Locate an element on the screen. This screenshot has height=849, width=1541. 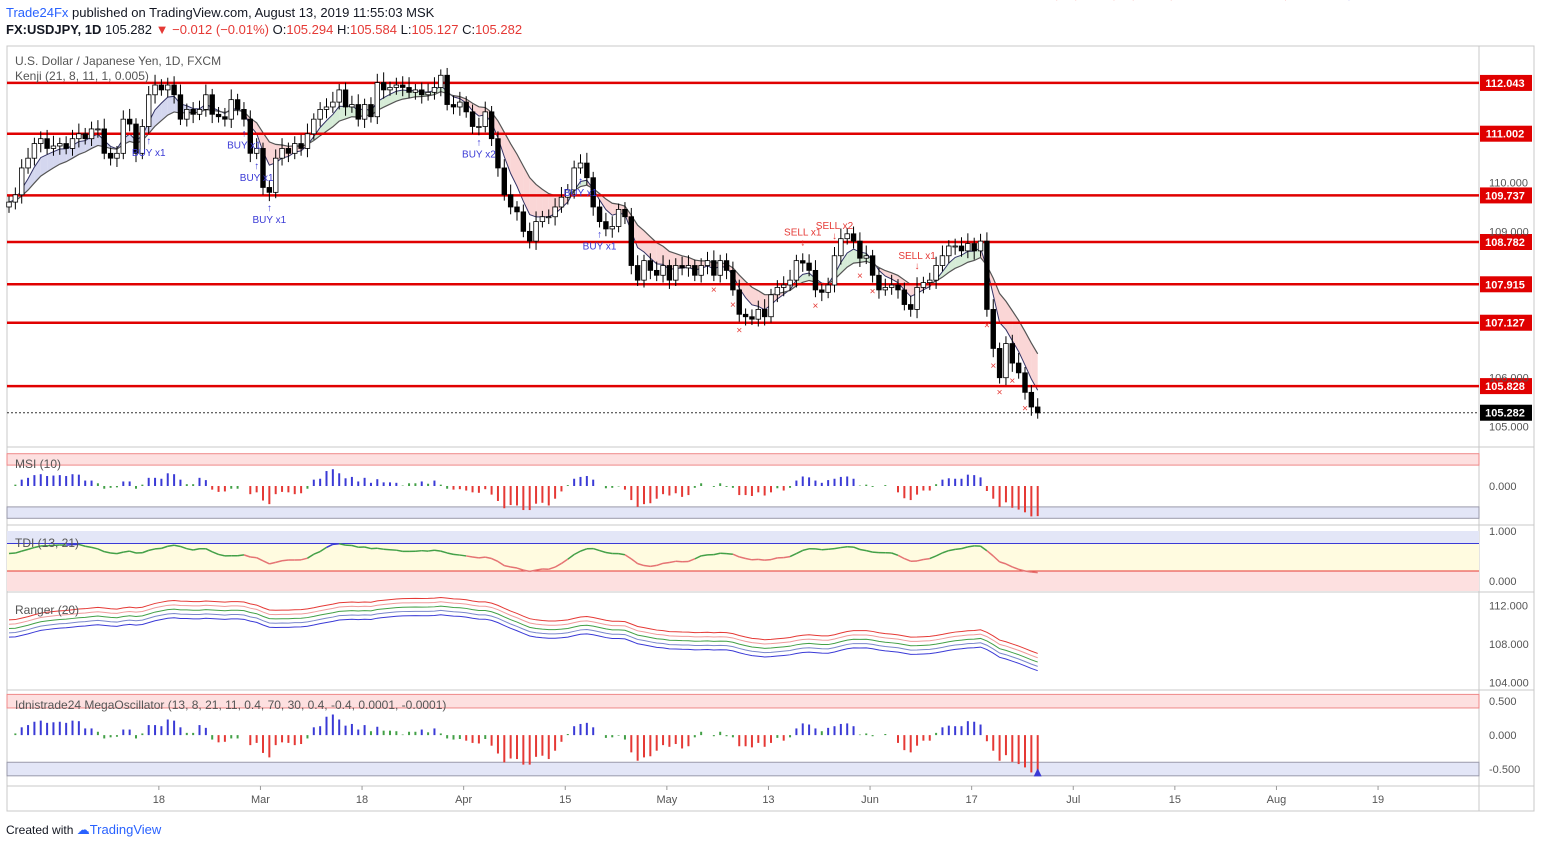
sell-signal-label: SELL x1 is located at coordinates (917, 256).